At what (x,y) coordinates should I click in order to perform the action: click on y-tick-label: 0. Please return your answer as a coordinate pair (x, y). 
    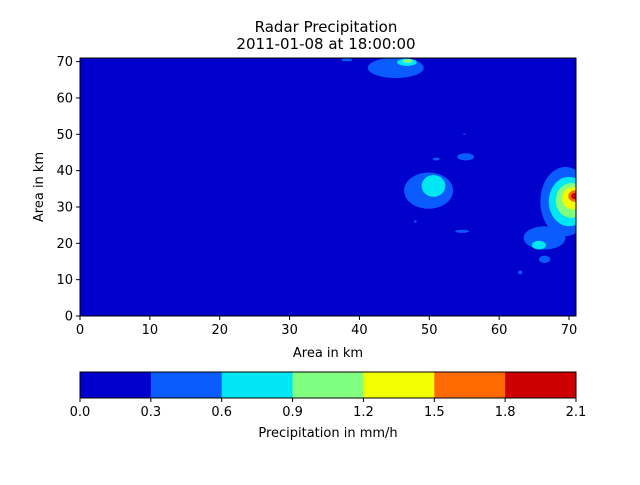
    Looking at the image, I should click on (69, 317).